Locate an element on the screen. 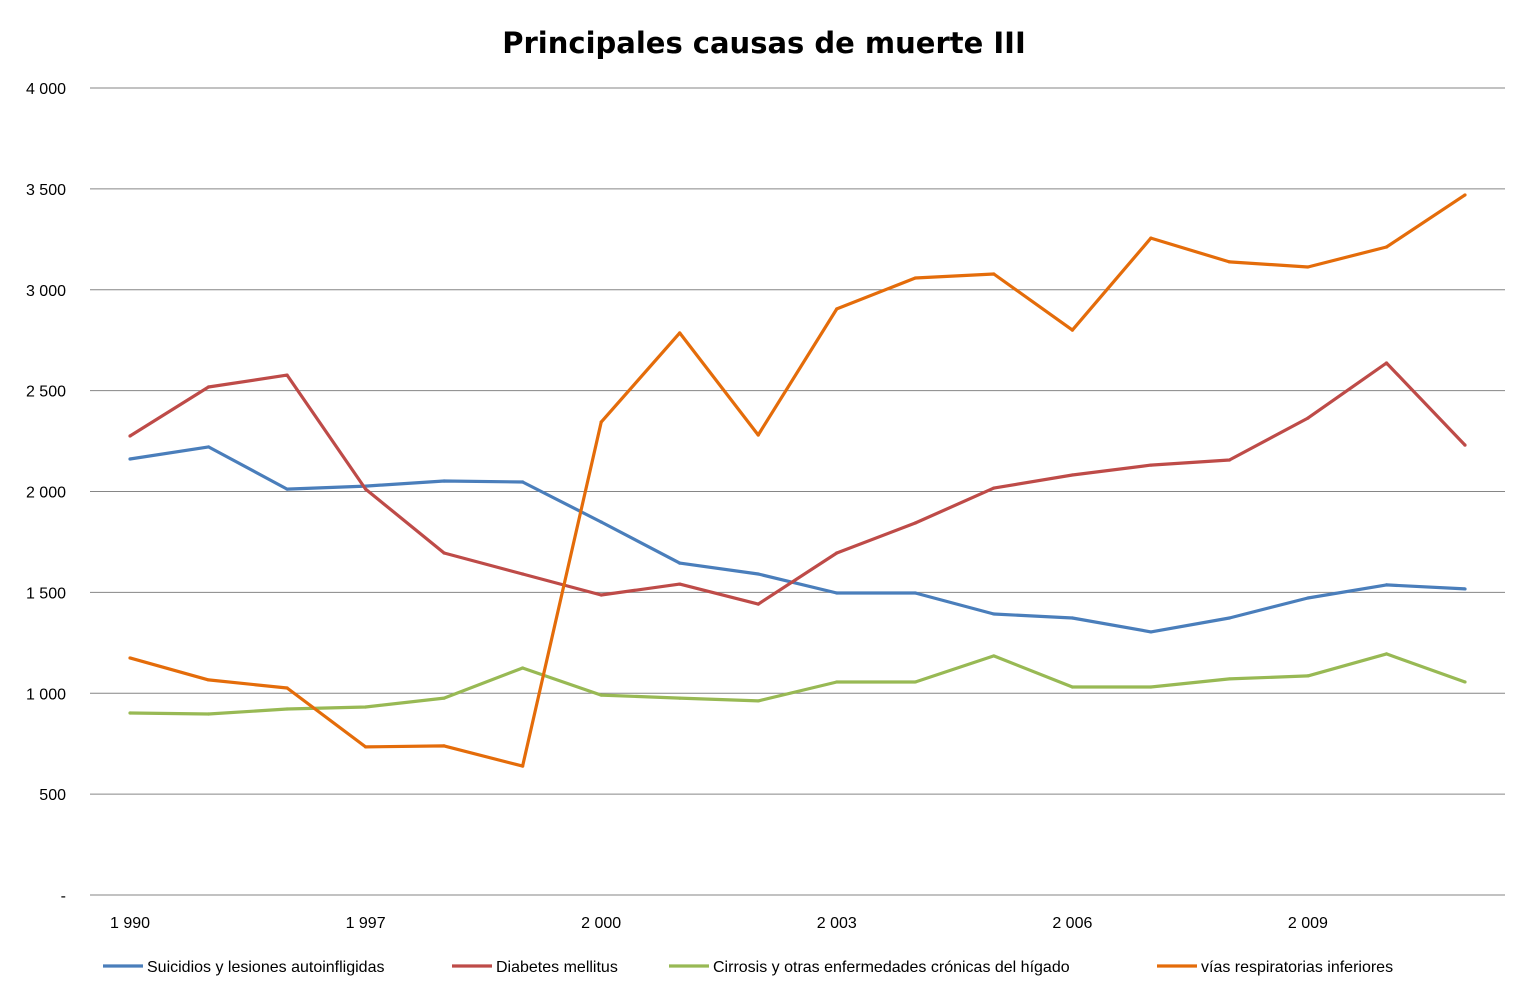 Image resolution: width=1528 pixels, height=999 pixels. y-tick-label: 2 000 is located at coordinates (46, 493).